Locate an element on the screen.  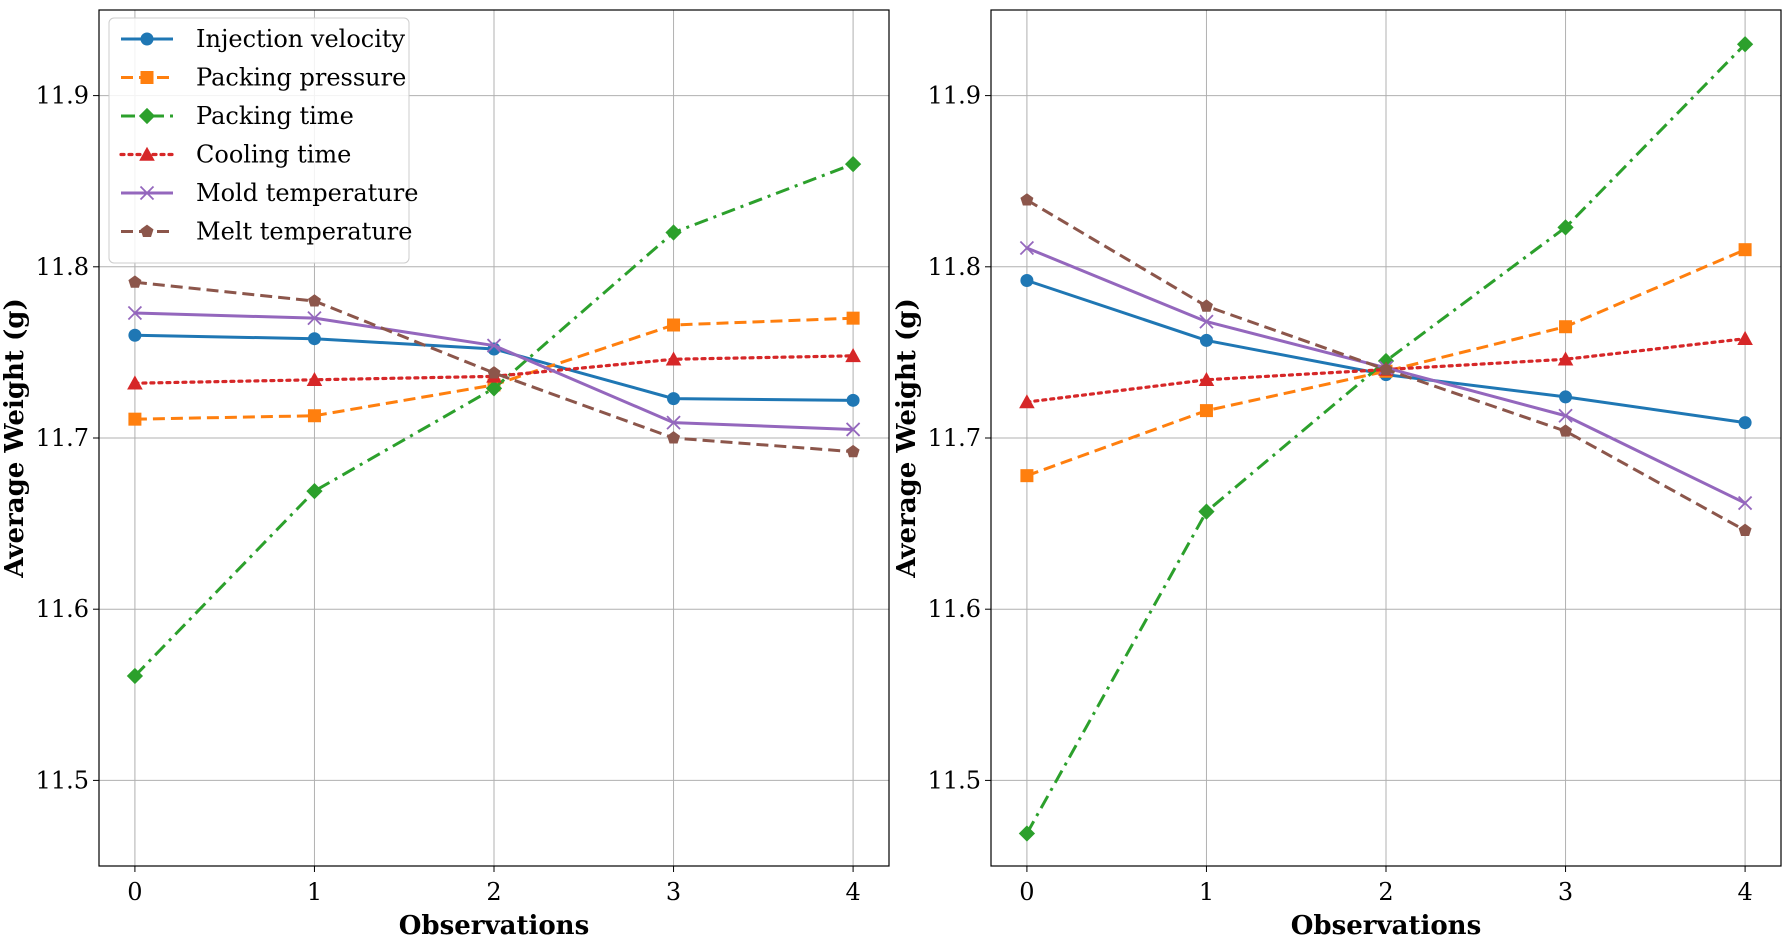
legend-item: Melt temperature is located at coordinates (266, 232).